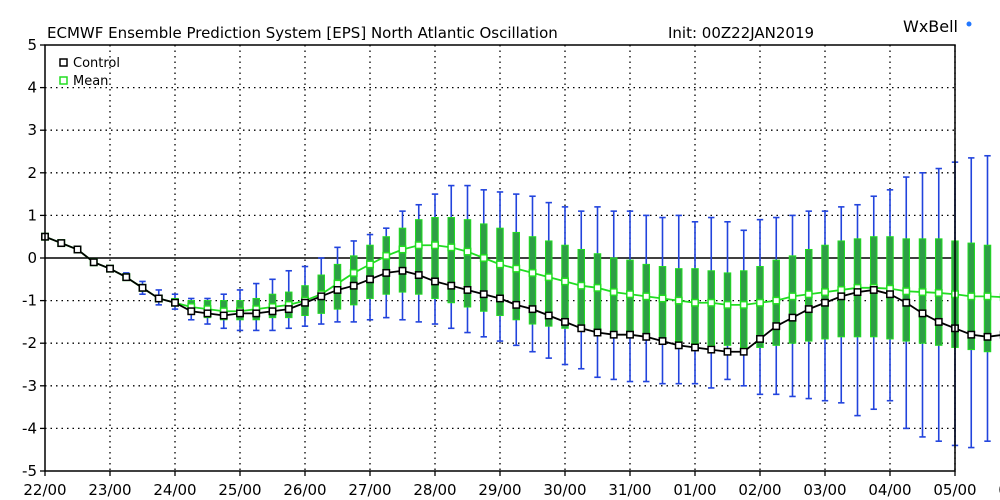 This screenshot has width=1000, height=500. What do you see at coordinates (32, 258) in the screenshot?
I see `y-tick-label: 0` at bounding box center [32, 258].